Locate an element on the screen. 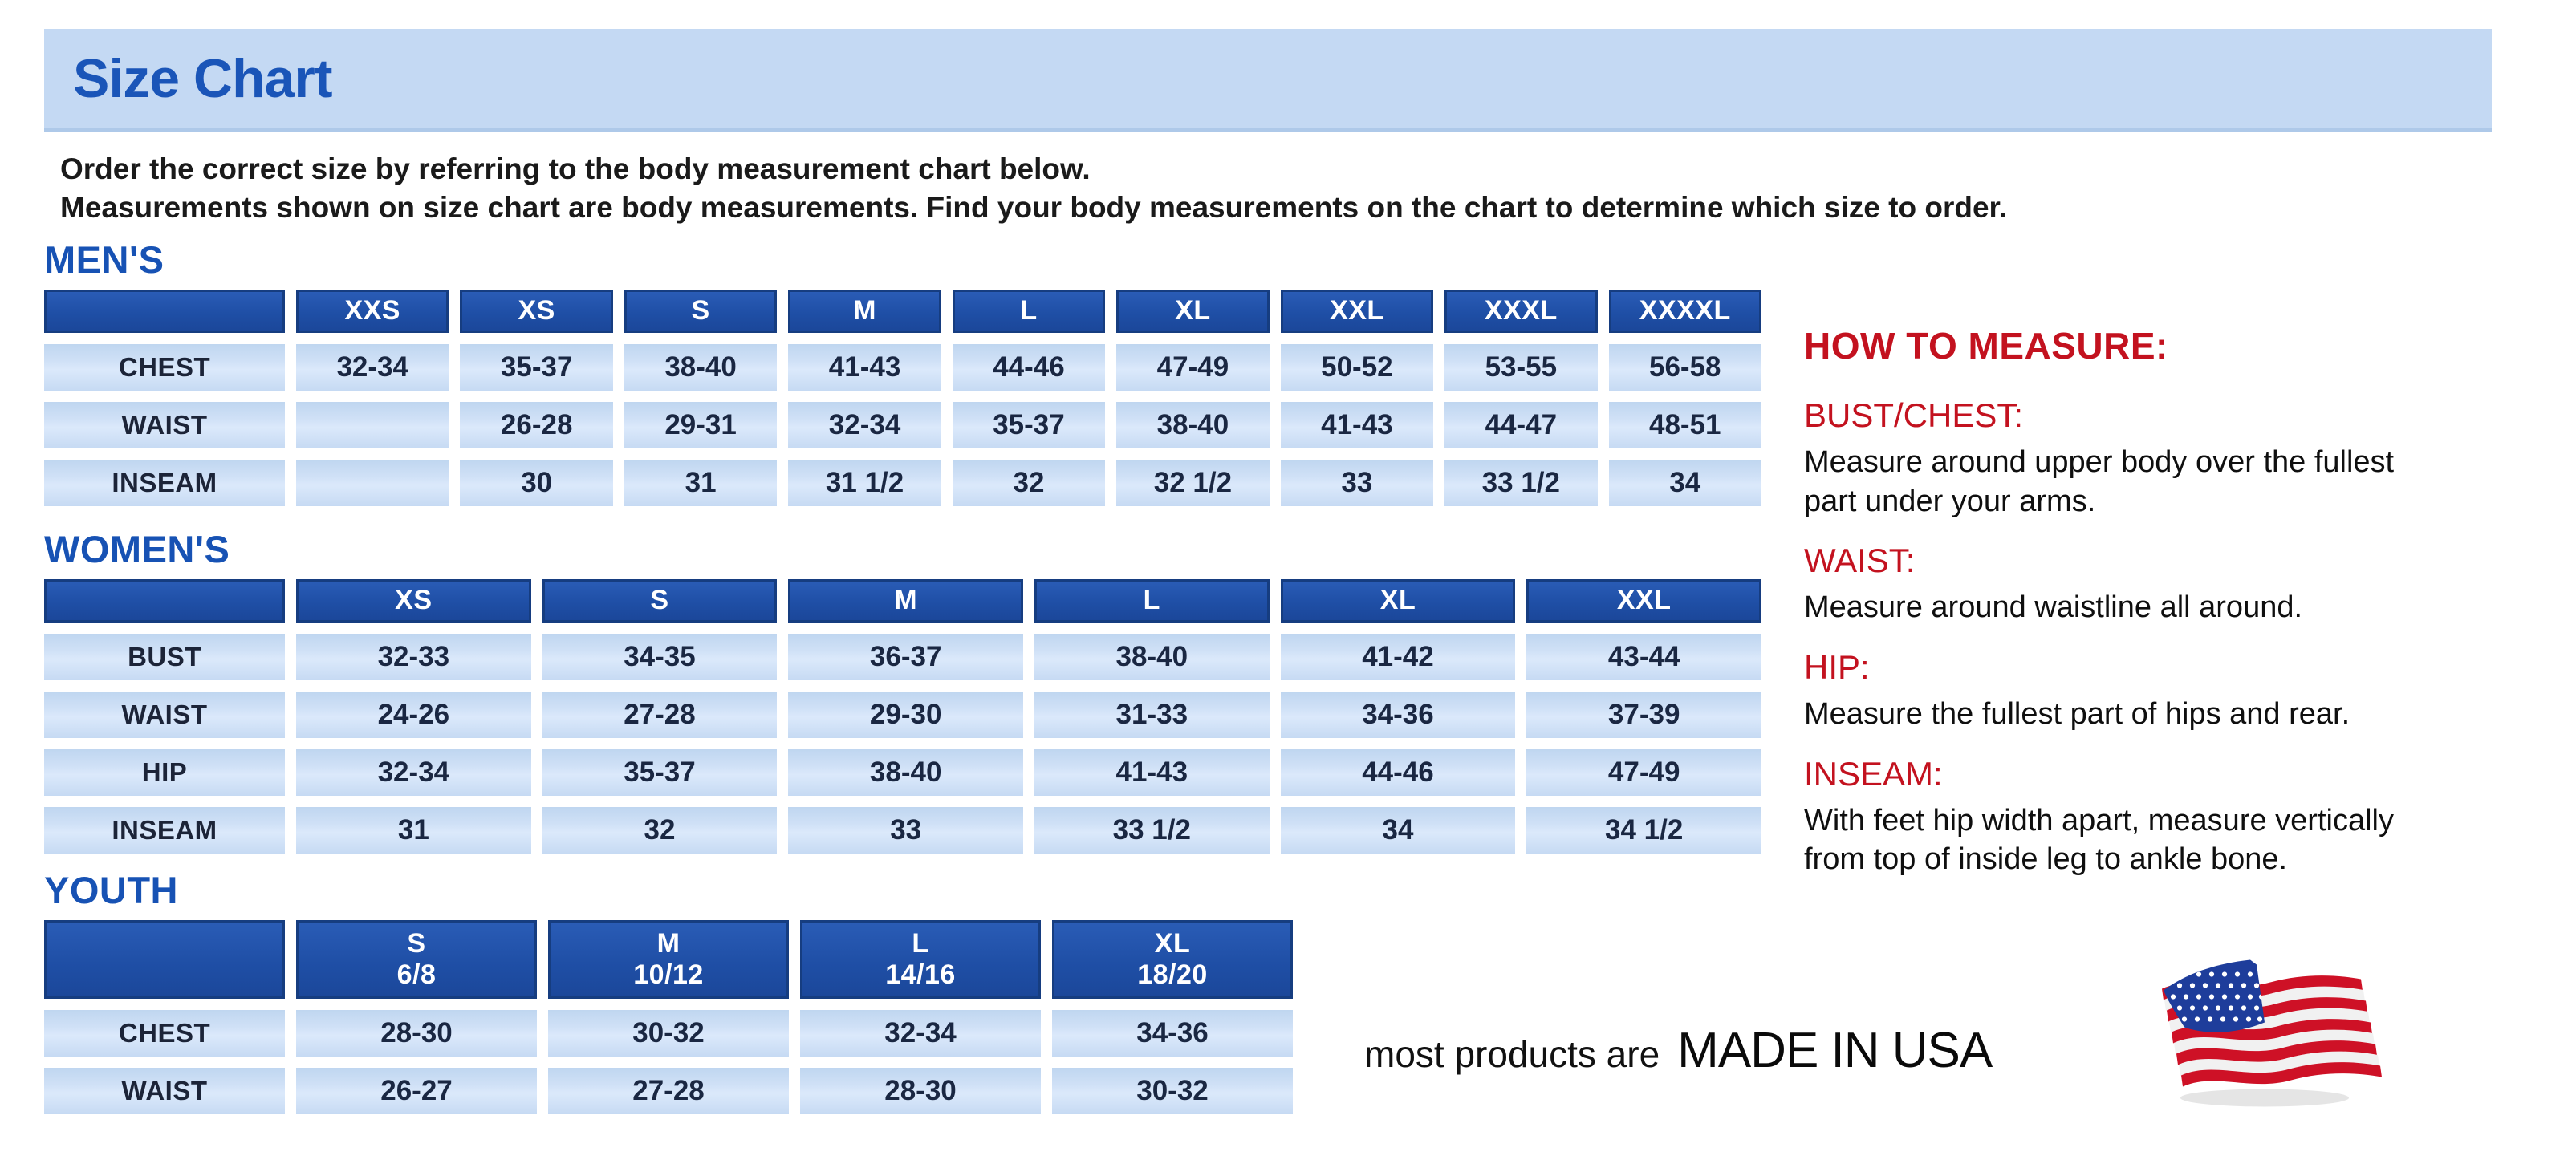 Image resolution: width=2576 pixels, height=1160 pixels. waist-heading: WAIST: is located at coordinates (1860, 561).